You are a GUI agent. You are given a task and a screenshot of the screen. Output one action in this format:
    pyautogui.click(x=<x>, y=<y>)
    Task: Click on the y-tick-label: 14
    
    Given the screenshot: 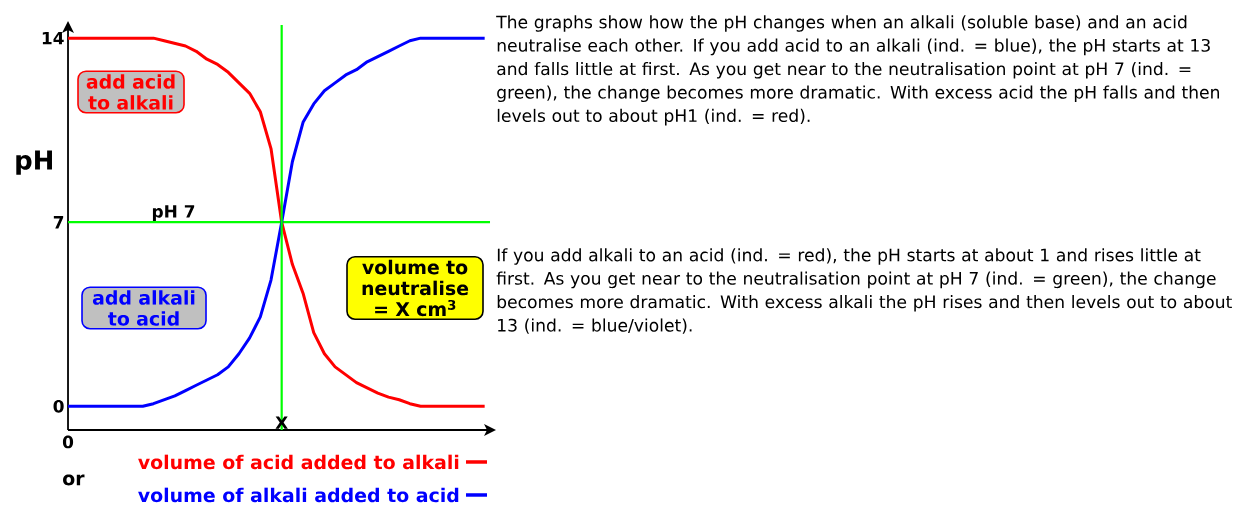 What is the action you would take?
    pyautogui.click(x=53, y=38)
    